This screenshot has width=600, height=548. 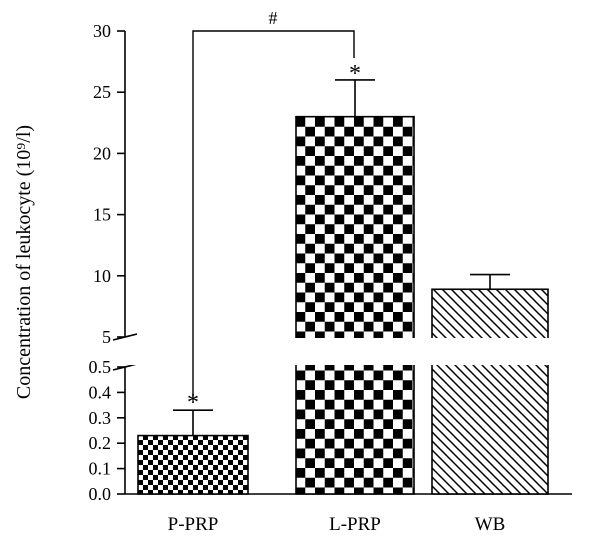 What do you see at coordinates (100, 367) in the screenshot?
I see `y-tick-label: 0.5` at bounding box center [100, 367].